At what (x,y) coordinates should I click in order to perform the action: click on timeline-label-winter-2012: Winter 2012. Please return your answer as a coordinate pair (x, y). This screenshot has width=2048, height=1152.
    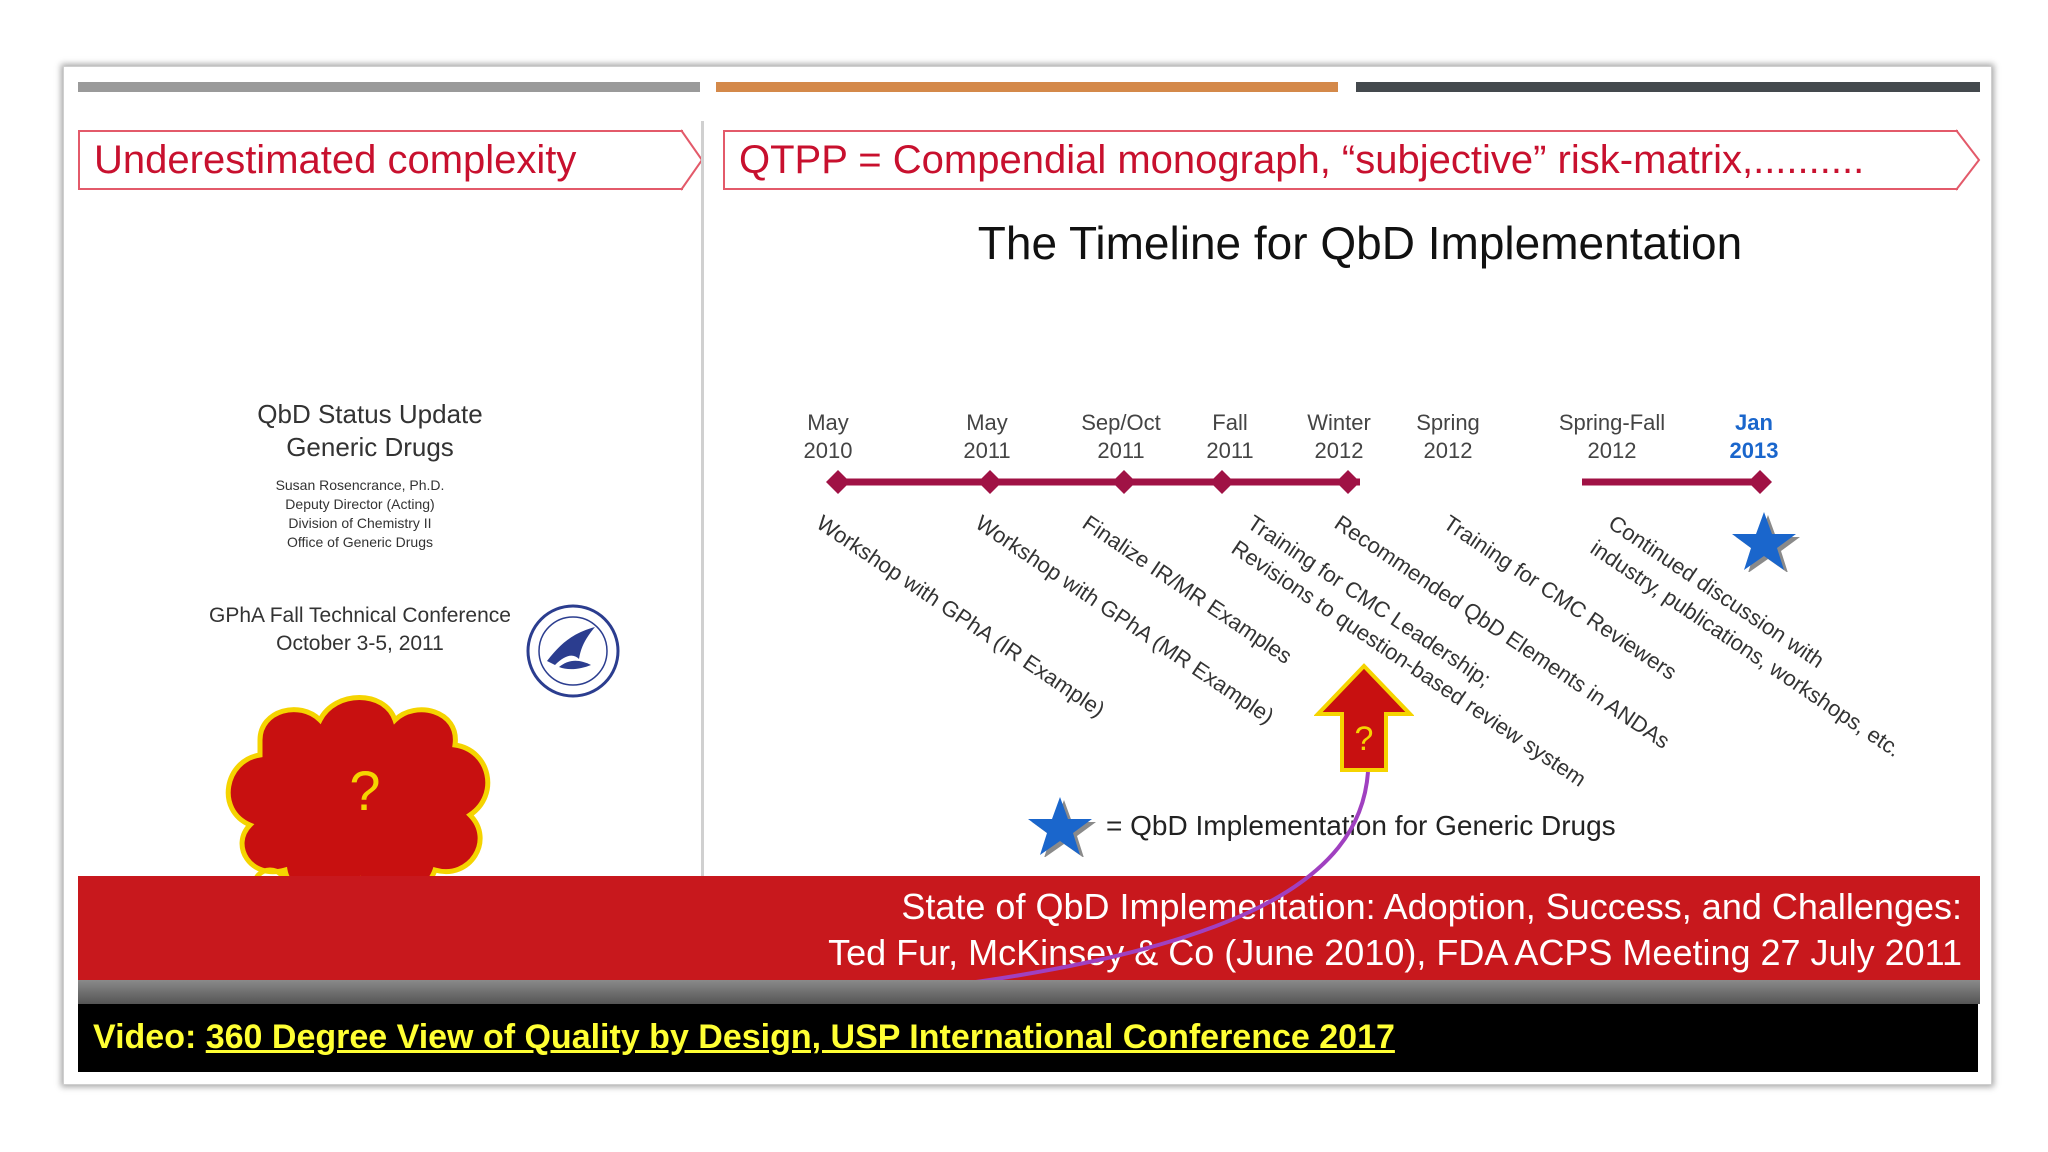
    Looking at the image, I should click on (1339, 436).